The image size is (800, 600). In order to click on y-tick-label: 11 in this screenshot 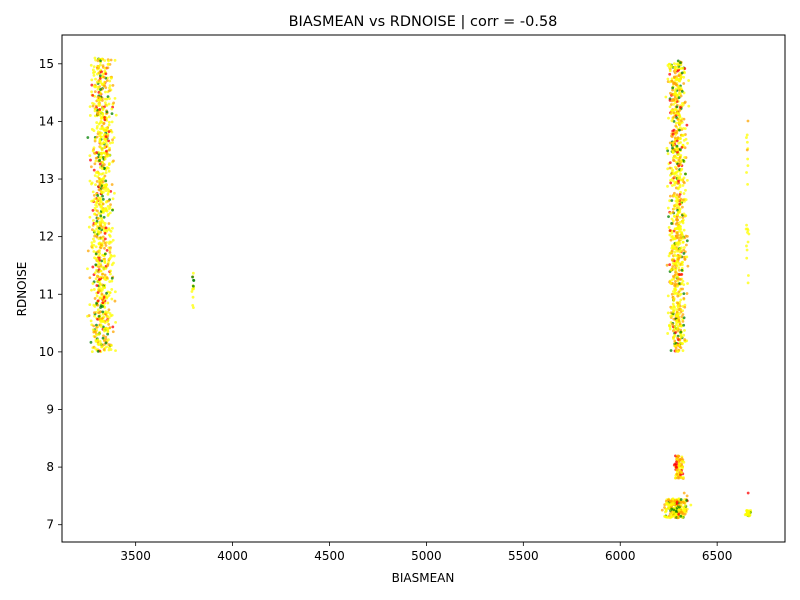, I will do `click(46, 294)`.